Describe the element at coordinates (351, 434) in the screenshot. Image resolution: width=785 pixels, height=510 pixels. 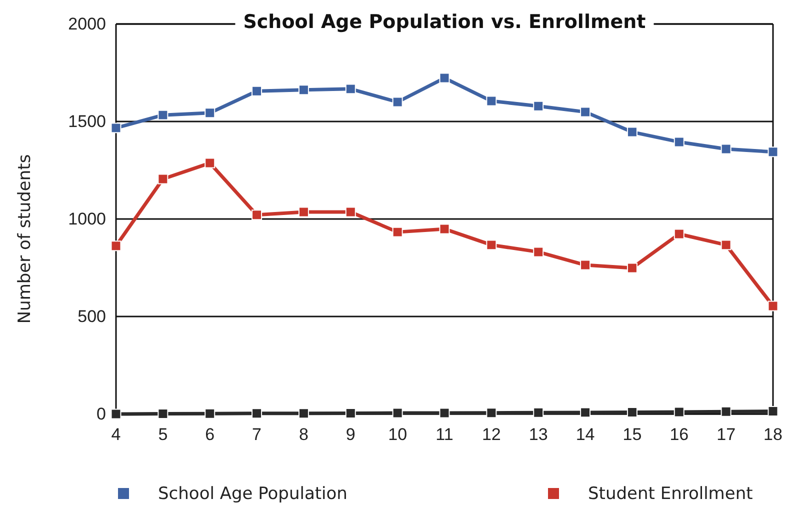
I see `x-tick-label: 9` at that location.